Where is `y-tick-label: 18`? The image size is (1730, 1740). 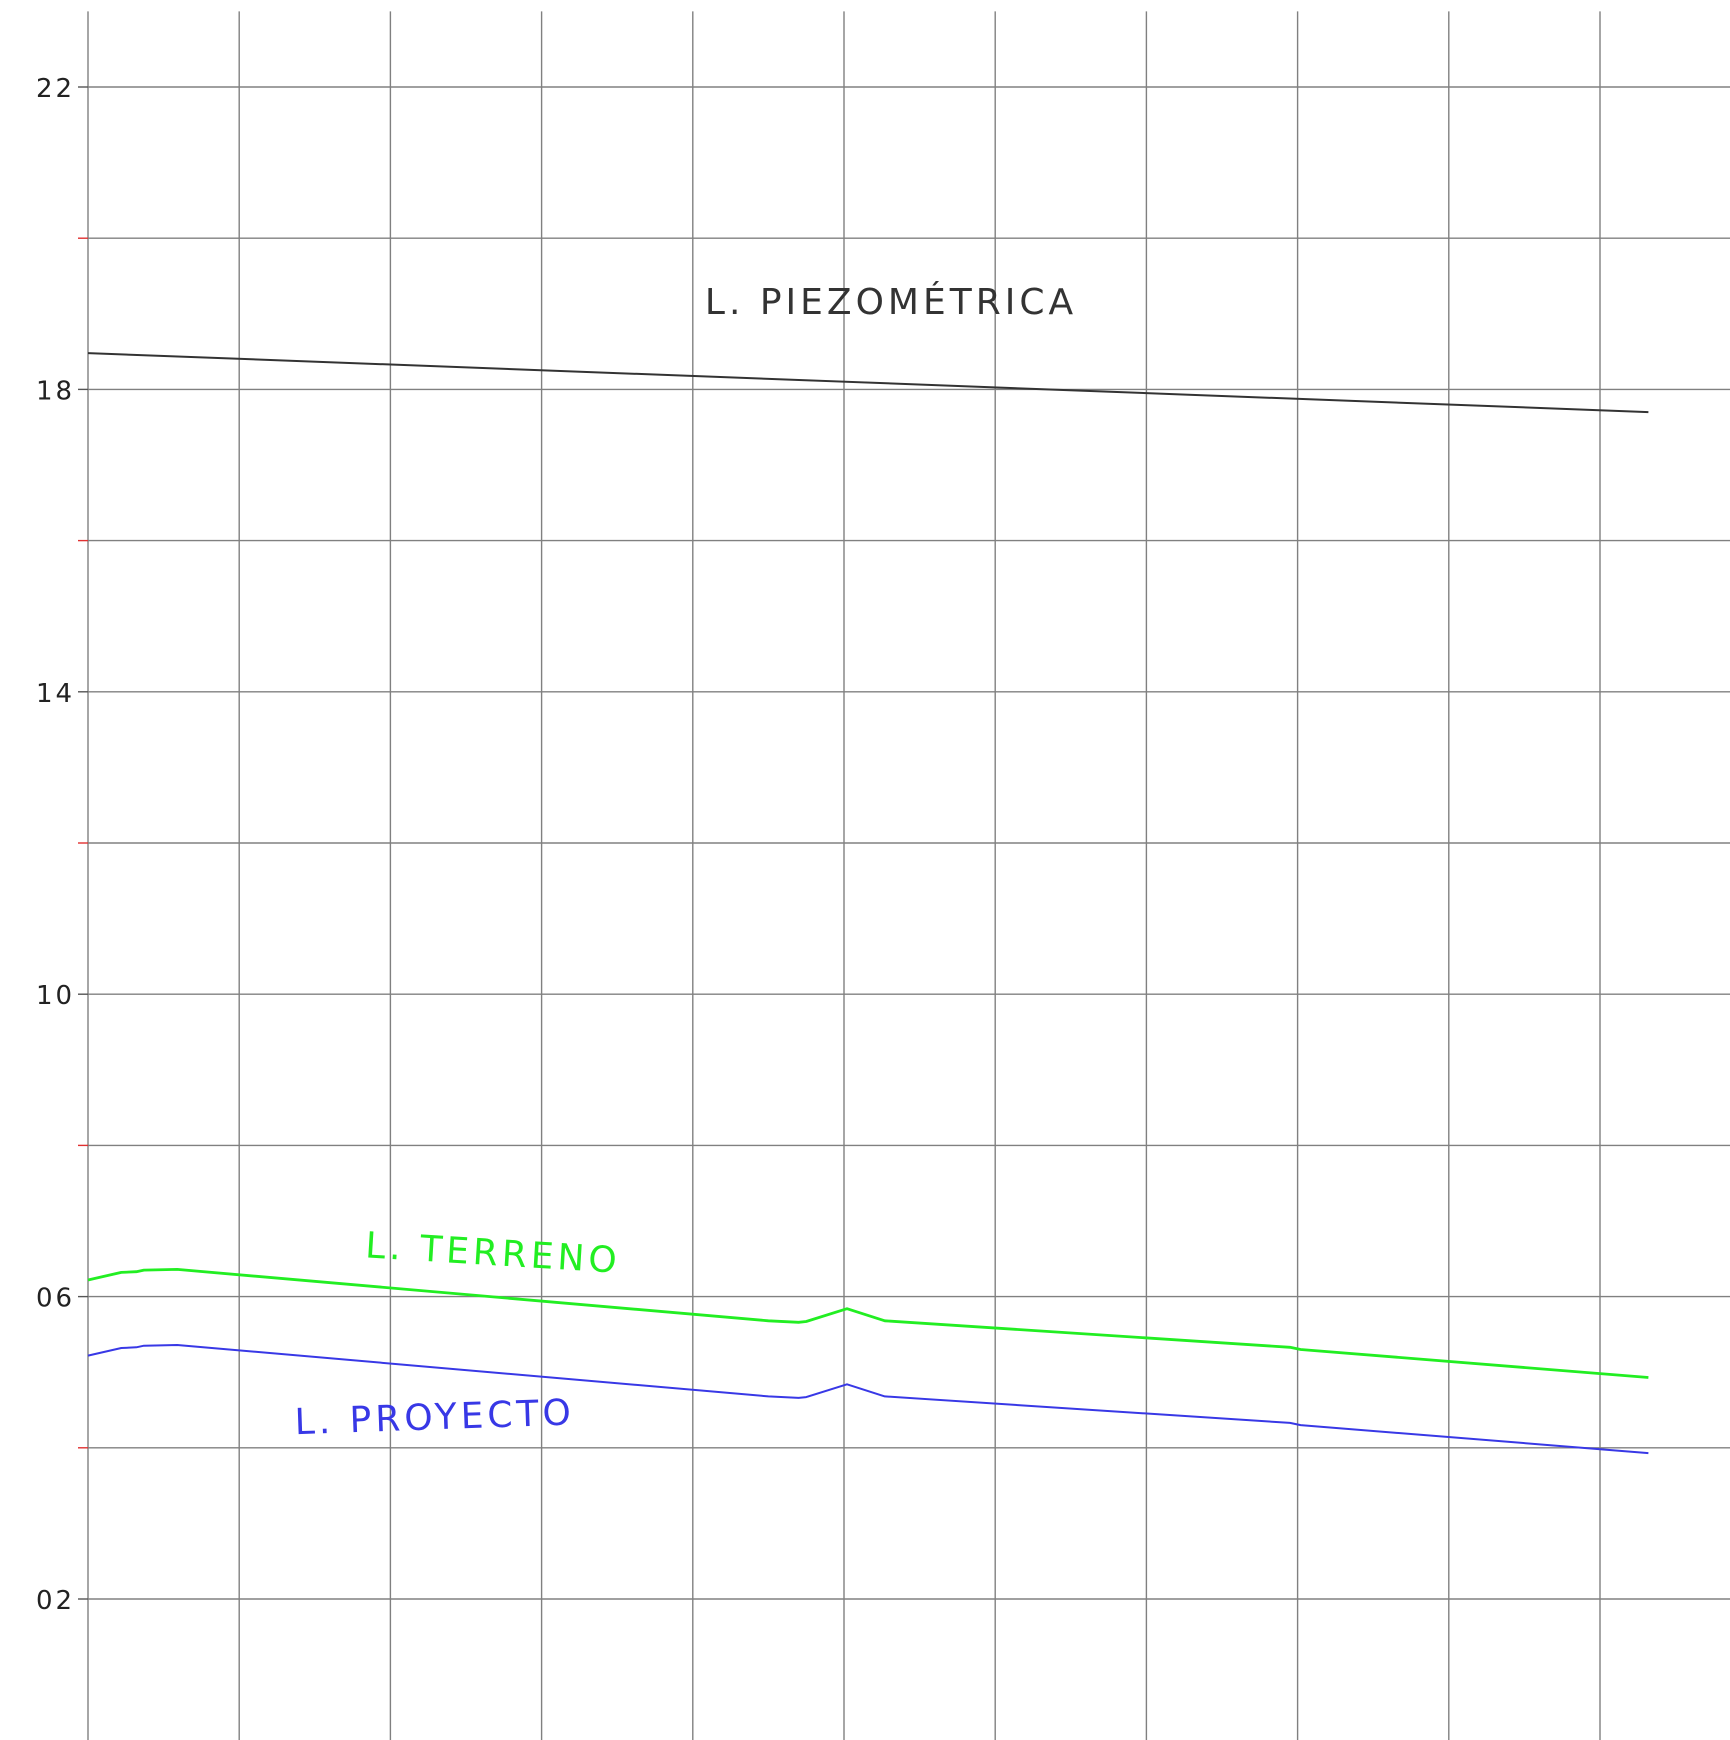 y-tick-label: 18 is located at coordinates (55, 391).